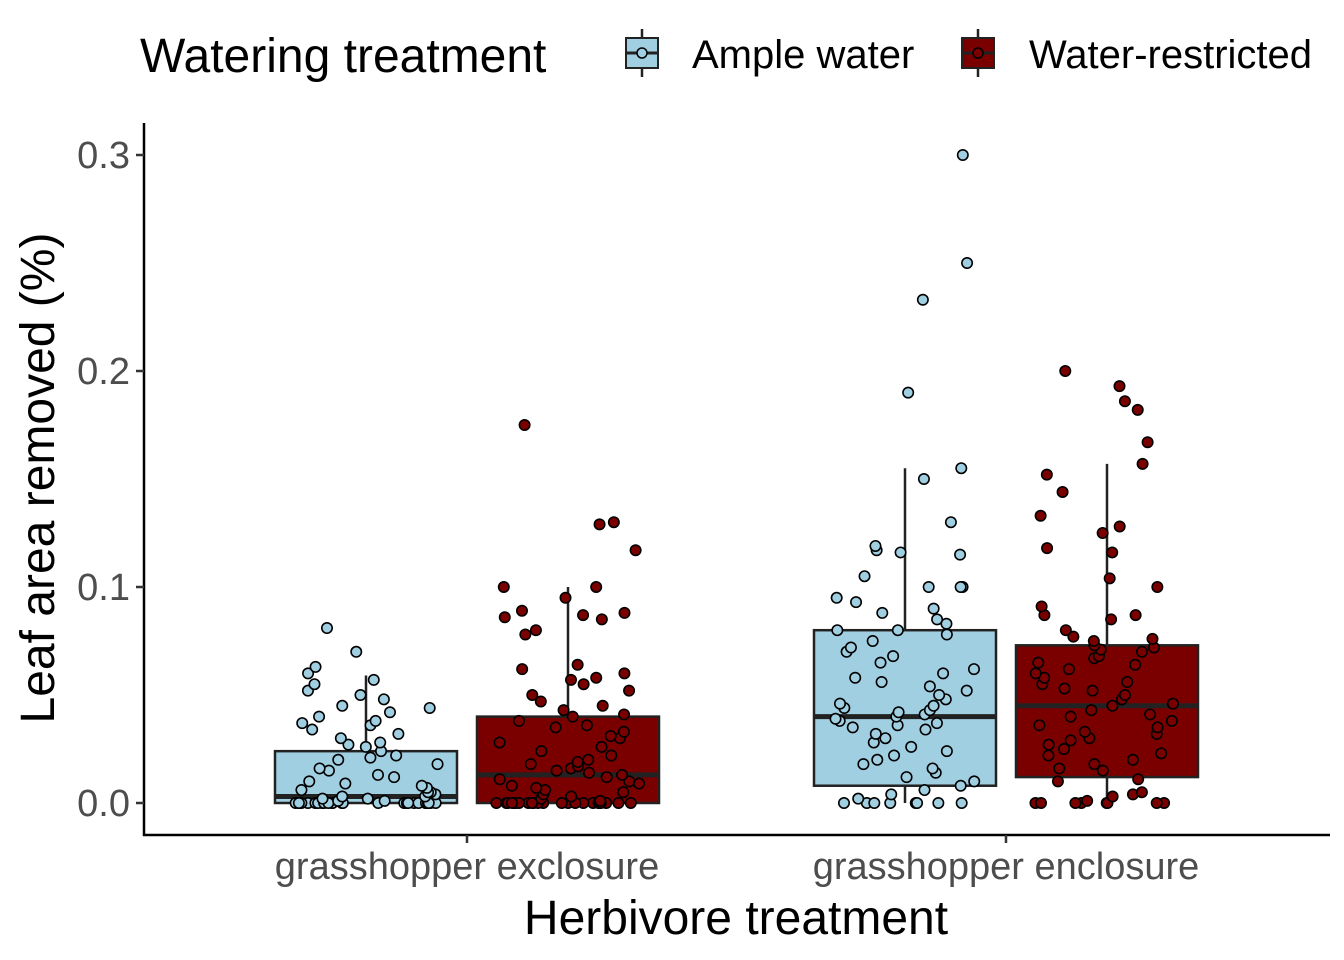 The height and width of the screenshot is (960, 1344). I want to click on y-ticks: 0.0 0.1 0.2 0.3, so click(110, 480).